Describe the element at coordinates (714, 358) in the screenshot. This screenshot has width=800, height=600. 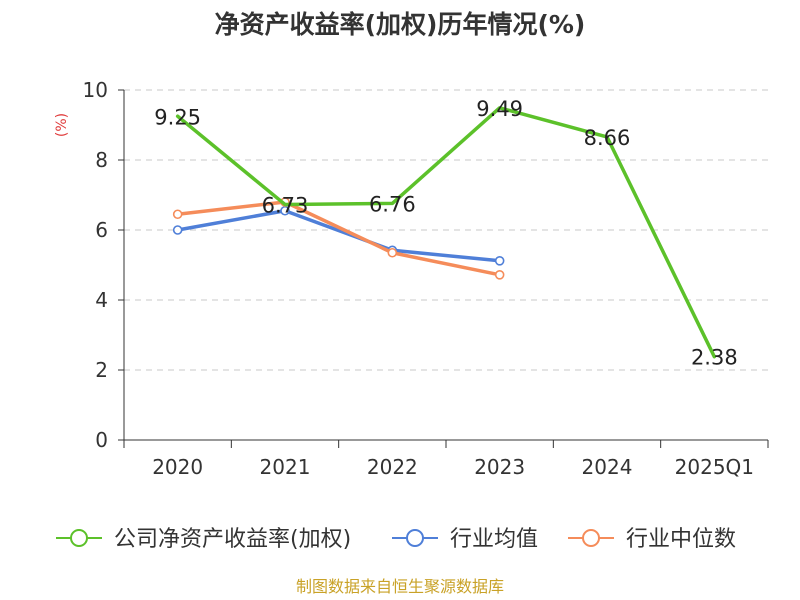
I see `data-label-5: 2.38` at that location.